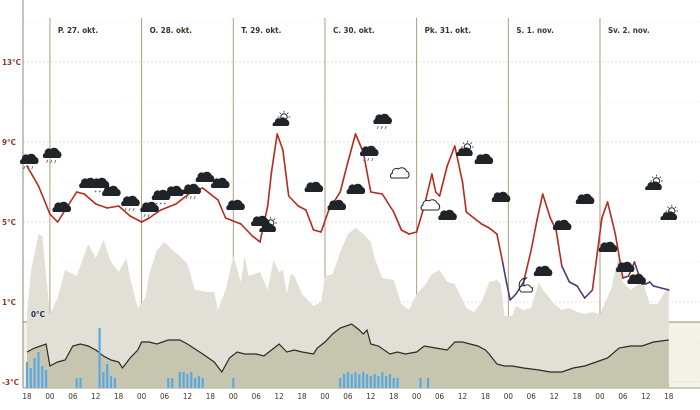  I want to click on y-tick-label-0: 13°C, so click(11, 62).